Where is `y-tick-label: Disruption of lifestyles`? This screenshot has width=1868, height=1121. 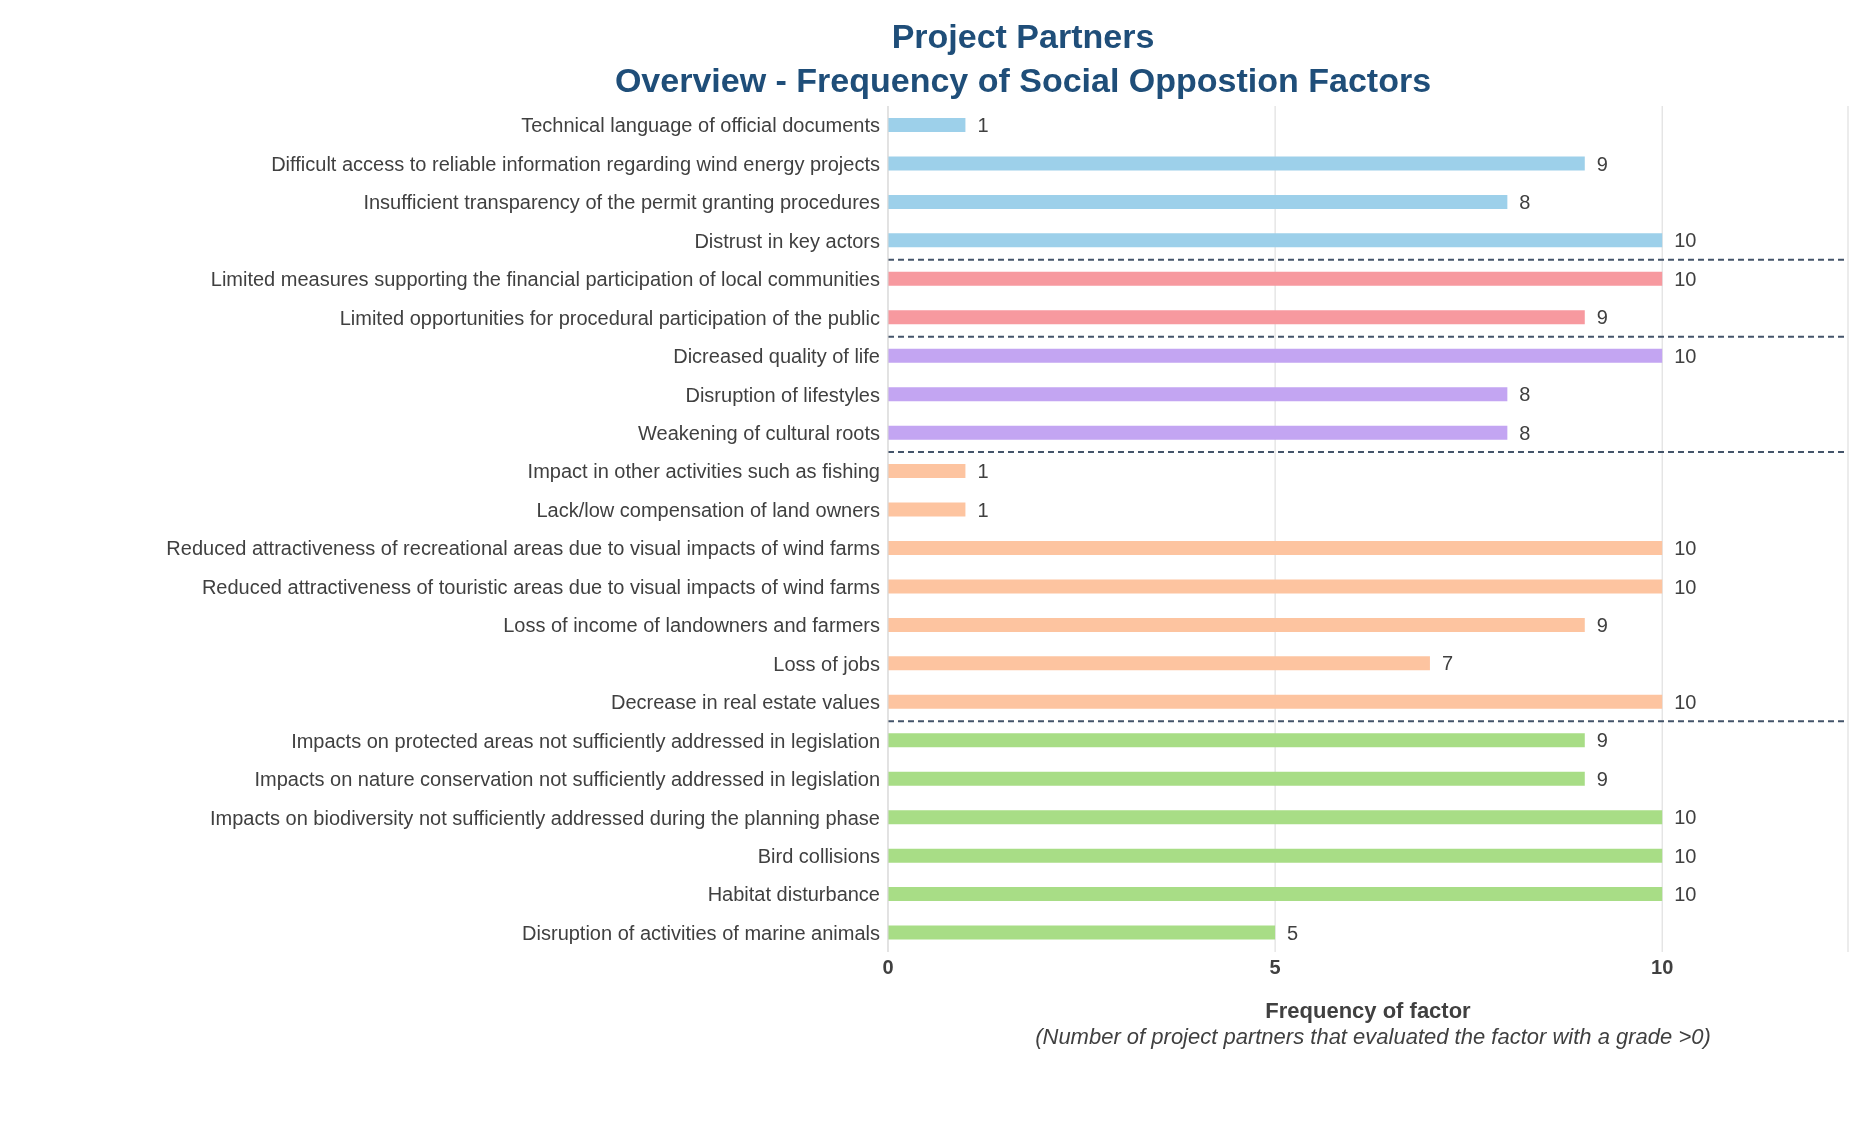
y-tick-label: Disruption of lifestyles is located at coordinates (782, 394).